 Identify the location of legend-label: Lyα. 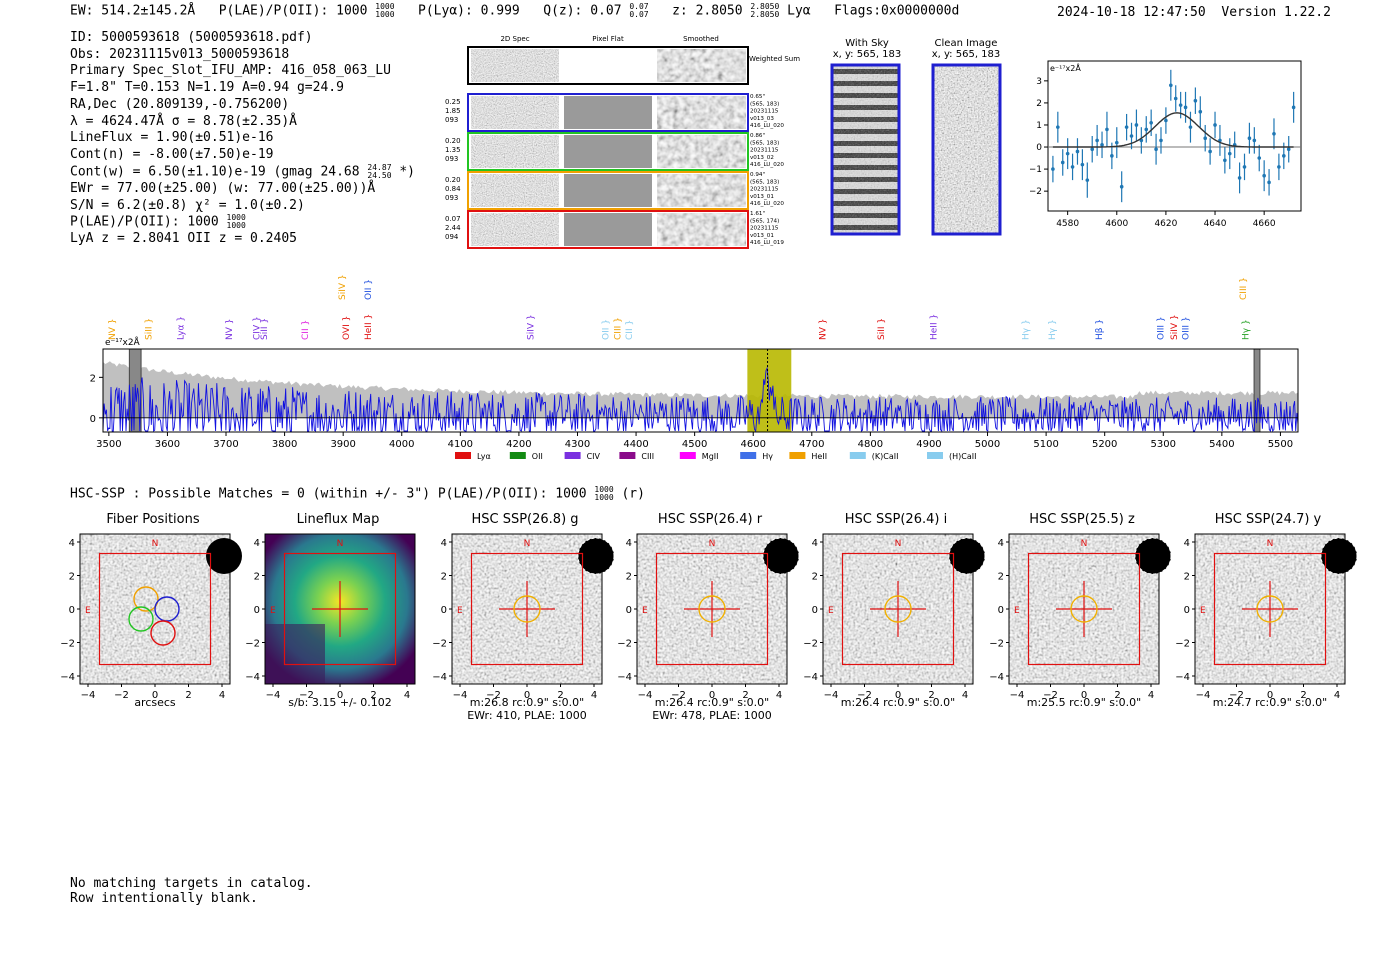
(484, 456).